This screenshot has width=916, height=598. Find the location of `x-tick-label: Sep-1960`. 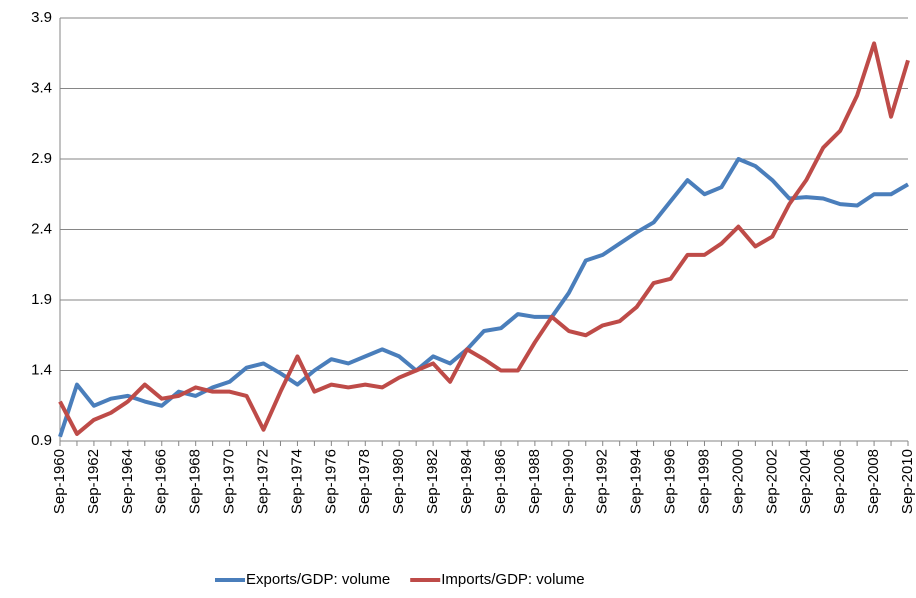

x-tick-label: Sep-1960 is located at coordinates (59, 481).